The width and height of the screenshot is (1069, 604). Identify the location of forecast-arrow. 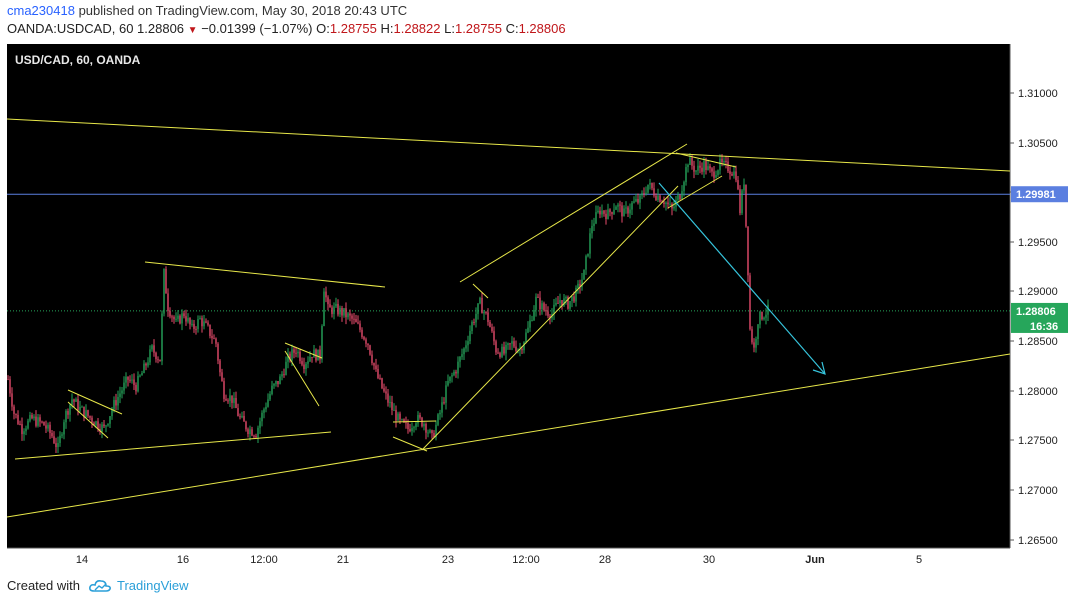
(742, 278).